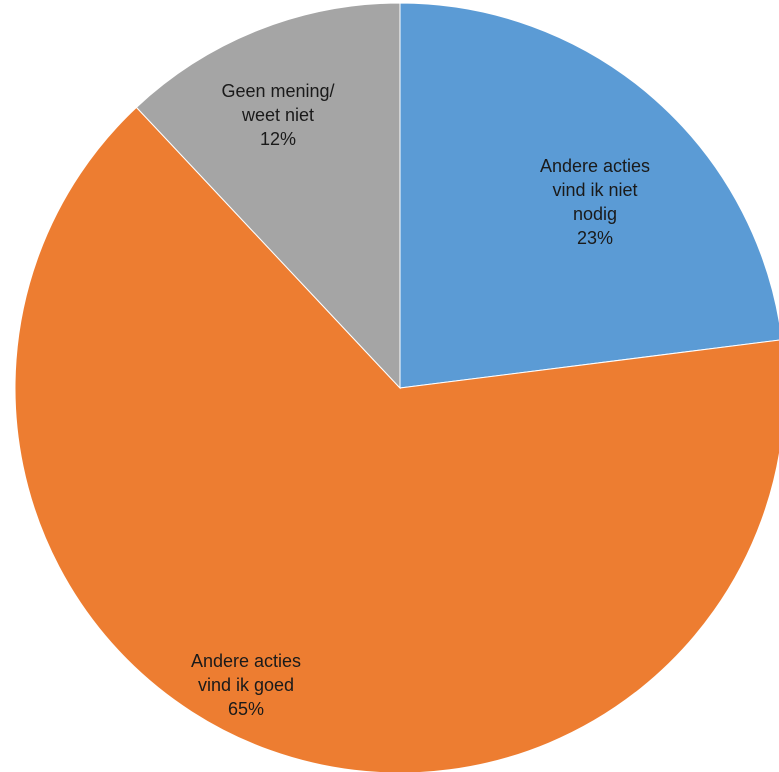 The height and width of the screenshot is (772, 779). What do you see at coordinates (278, 139) in the screenshot?
I see `pie-slice-percent: 12%` at bounding box center [278, 139].